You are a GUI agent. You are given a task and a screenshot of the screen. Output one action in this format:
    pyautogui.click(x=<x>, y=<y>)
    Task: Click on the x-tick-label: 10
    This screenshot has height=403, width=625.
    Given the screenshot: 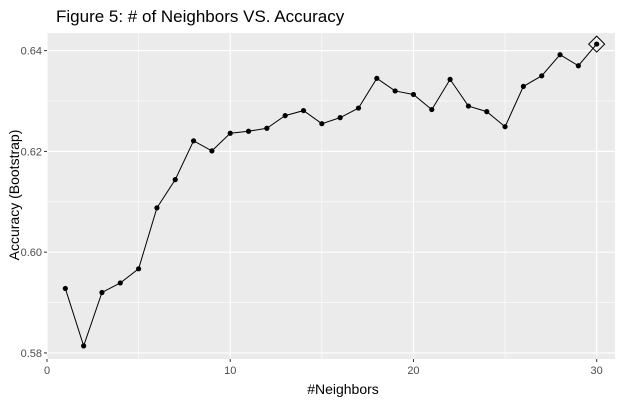 What is the action you would take?
    pyautogui.click(x=230, y=371)
    